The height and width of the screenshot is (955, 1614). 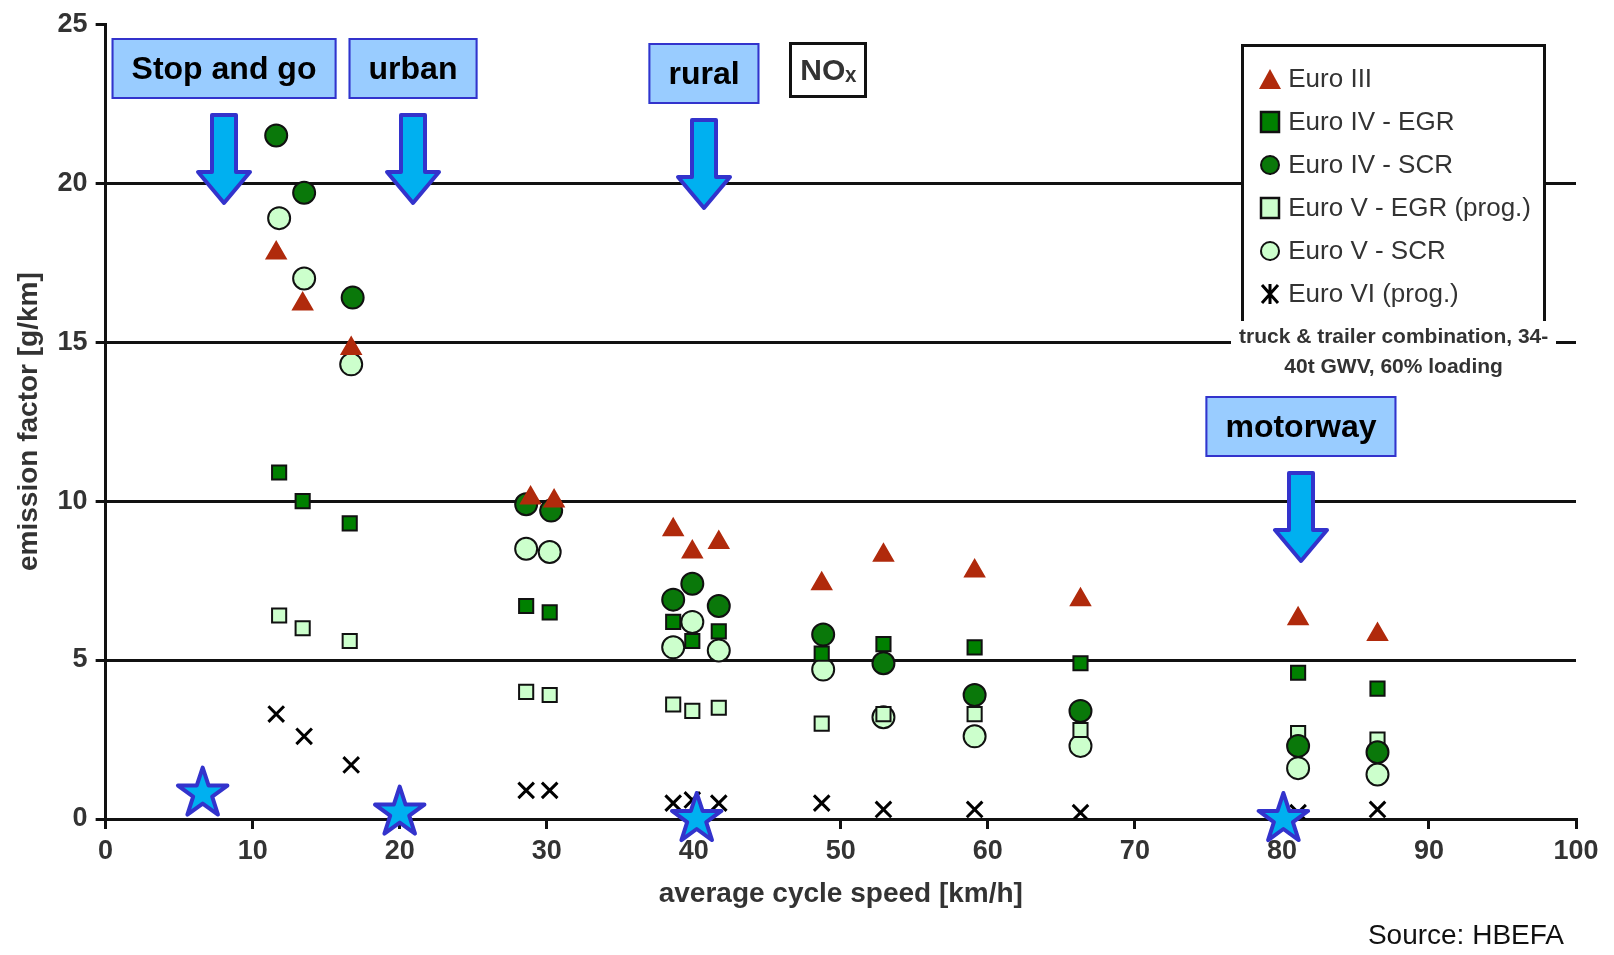 What do you see at coordinates (252, 849) in the screenshot?
I see `x-tick-label: 10` at bounding box center [252, 849].